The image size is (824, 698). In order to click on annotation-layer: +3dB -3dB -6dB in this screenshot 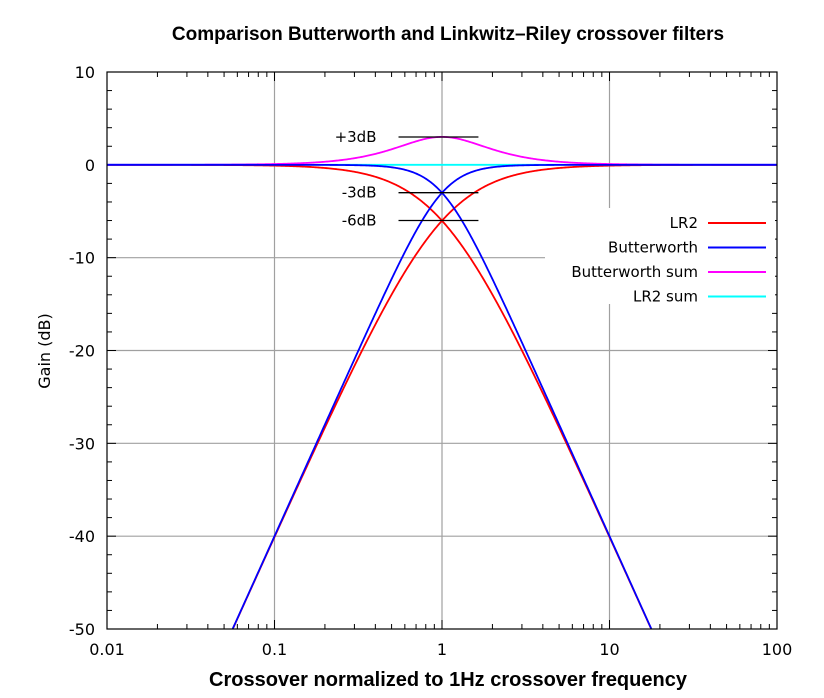, I will do `click(407, 179)`.